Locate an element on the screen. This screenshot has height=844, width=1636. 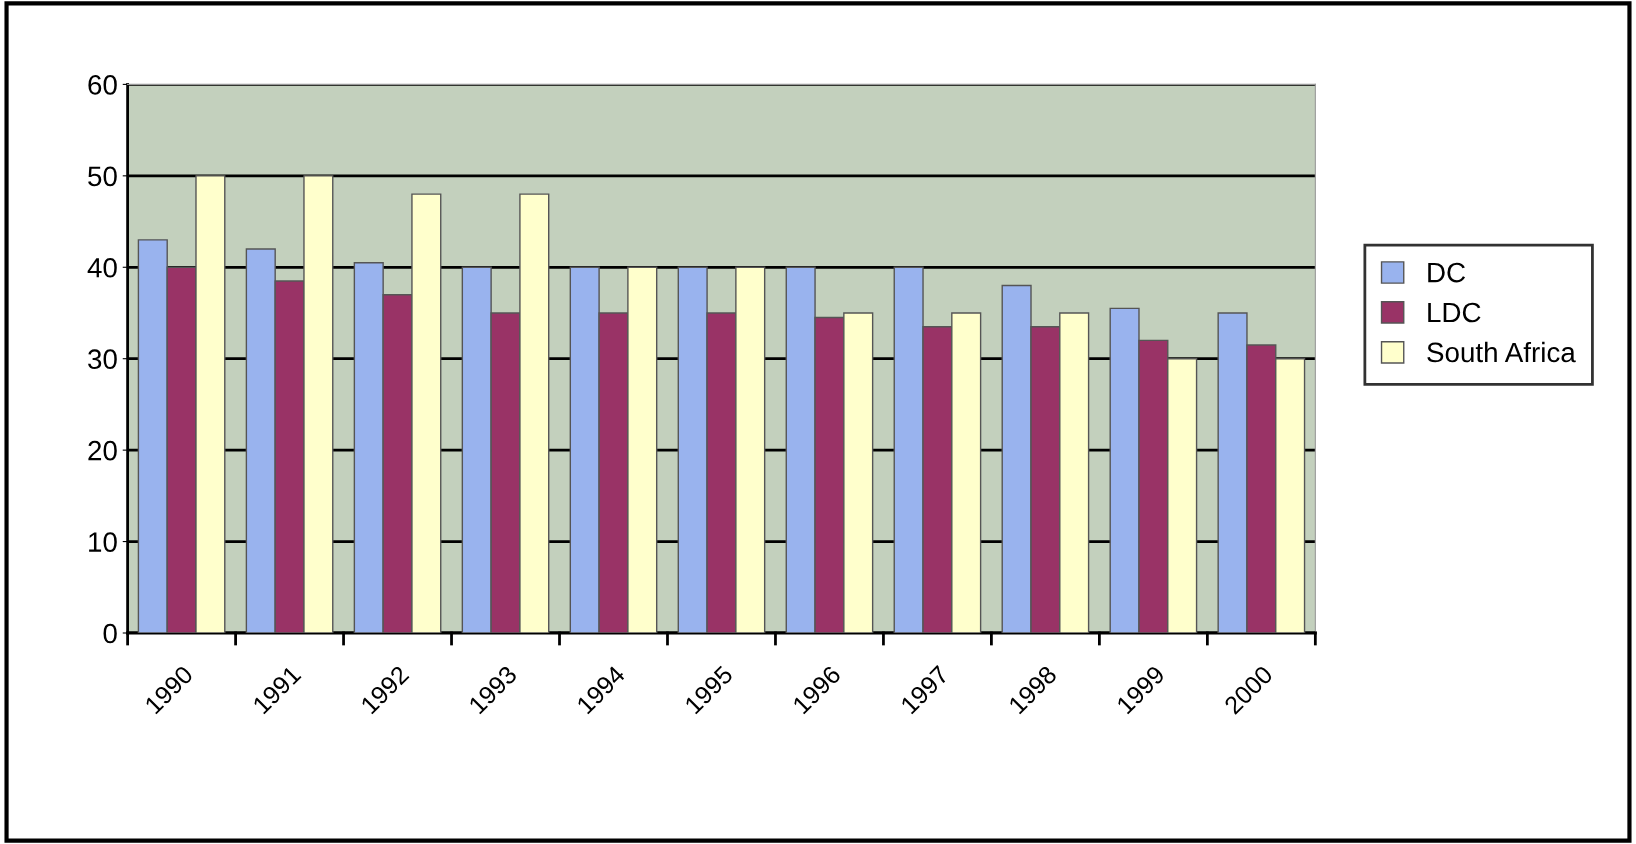
legend-label: DC is located at coordinates (1447, 272).